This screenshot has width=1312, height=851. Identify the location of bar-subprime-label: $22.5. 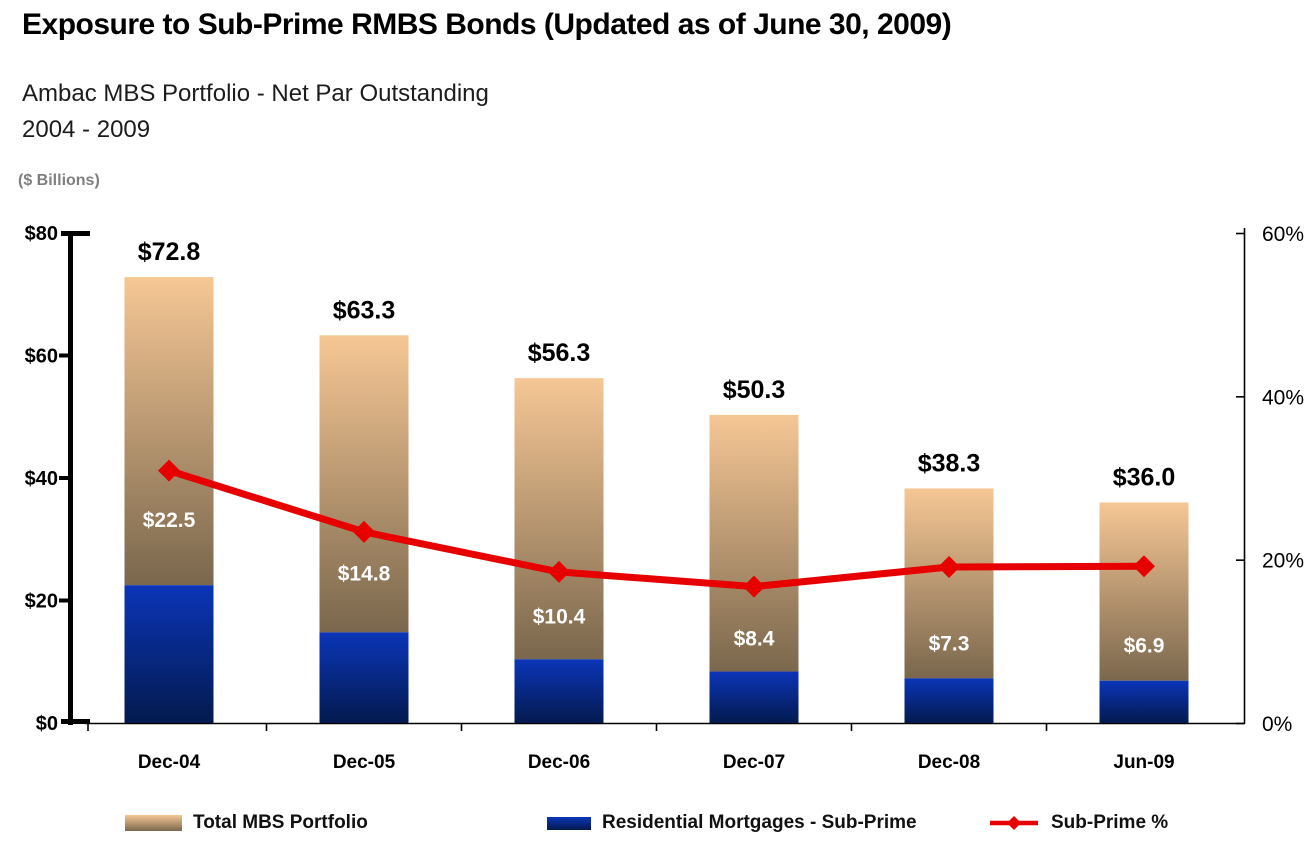
(169, 520).